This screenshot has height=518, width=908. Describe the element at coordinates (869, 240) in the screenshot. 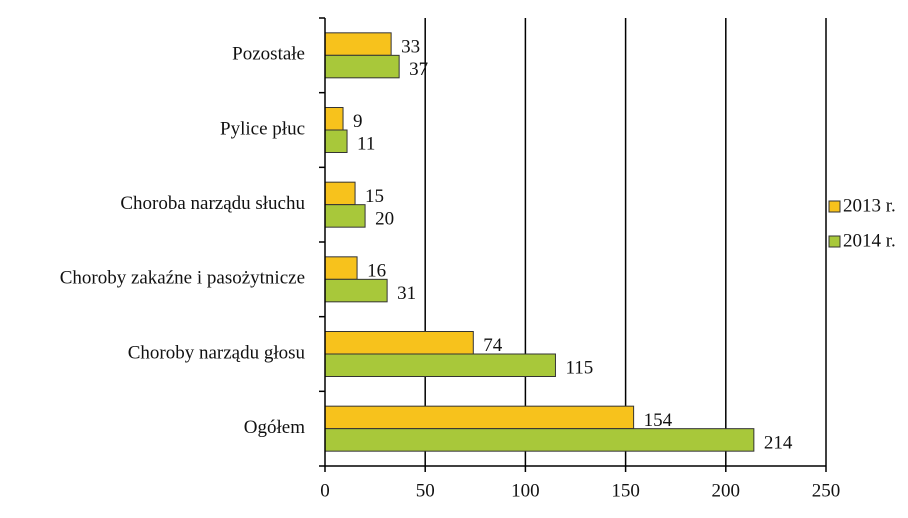

I see `legend-label: 2014 r.` at that location.